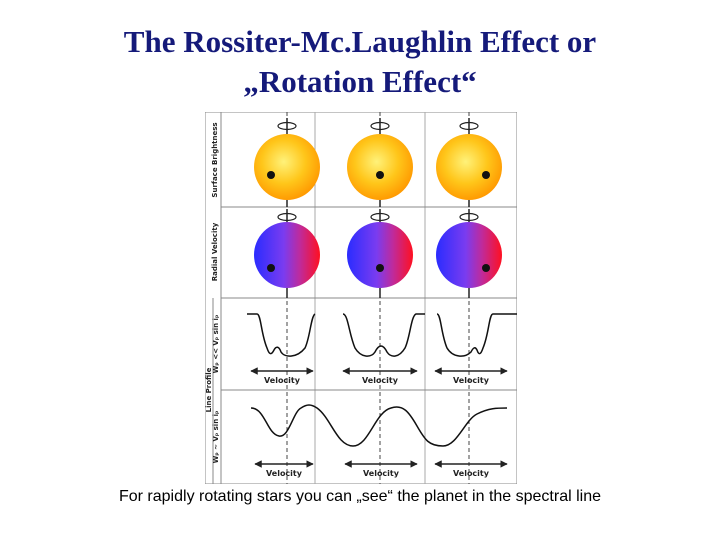 Image resolution: width=720 pixels, height=540 pixels. I want to click on velocity-label-1: Velocity, so click(282, 380).